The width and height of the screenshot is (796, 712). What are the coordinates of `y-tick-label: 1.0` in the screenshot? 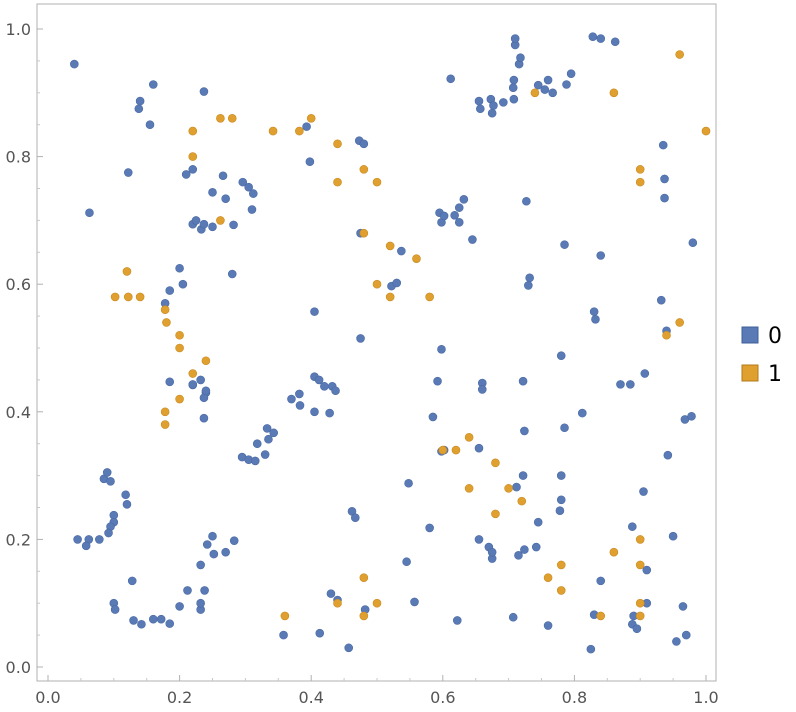 It's located at (18, 29).